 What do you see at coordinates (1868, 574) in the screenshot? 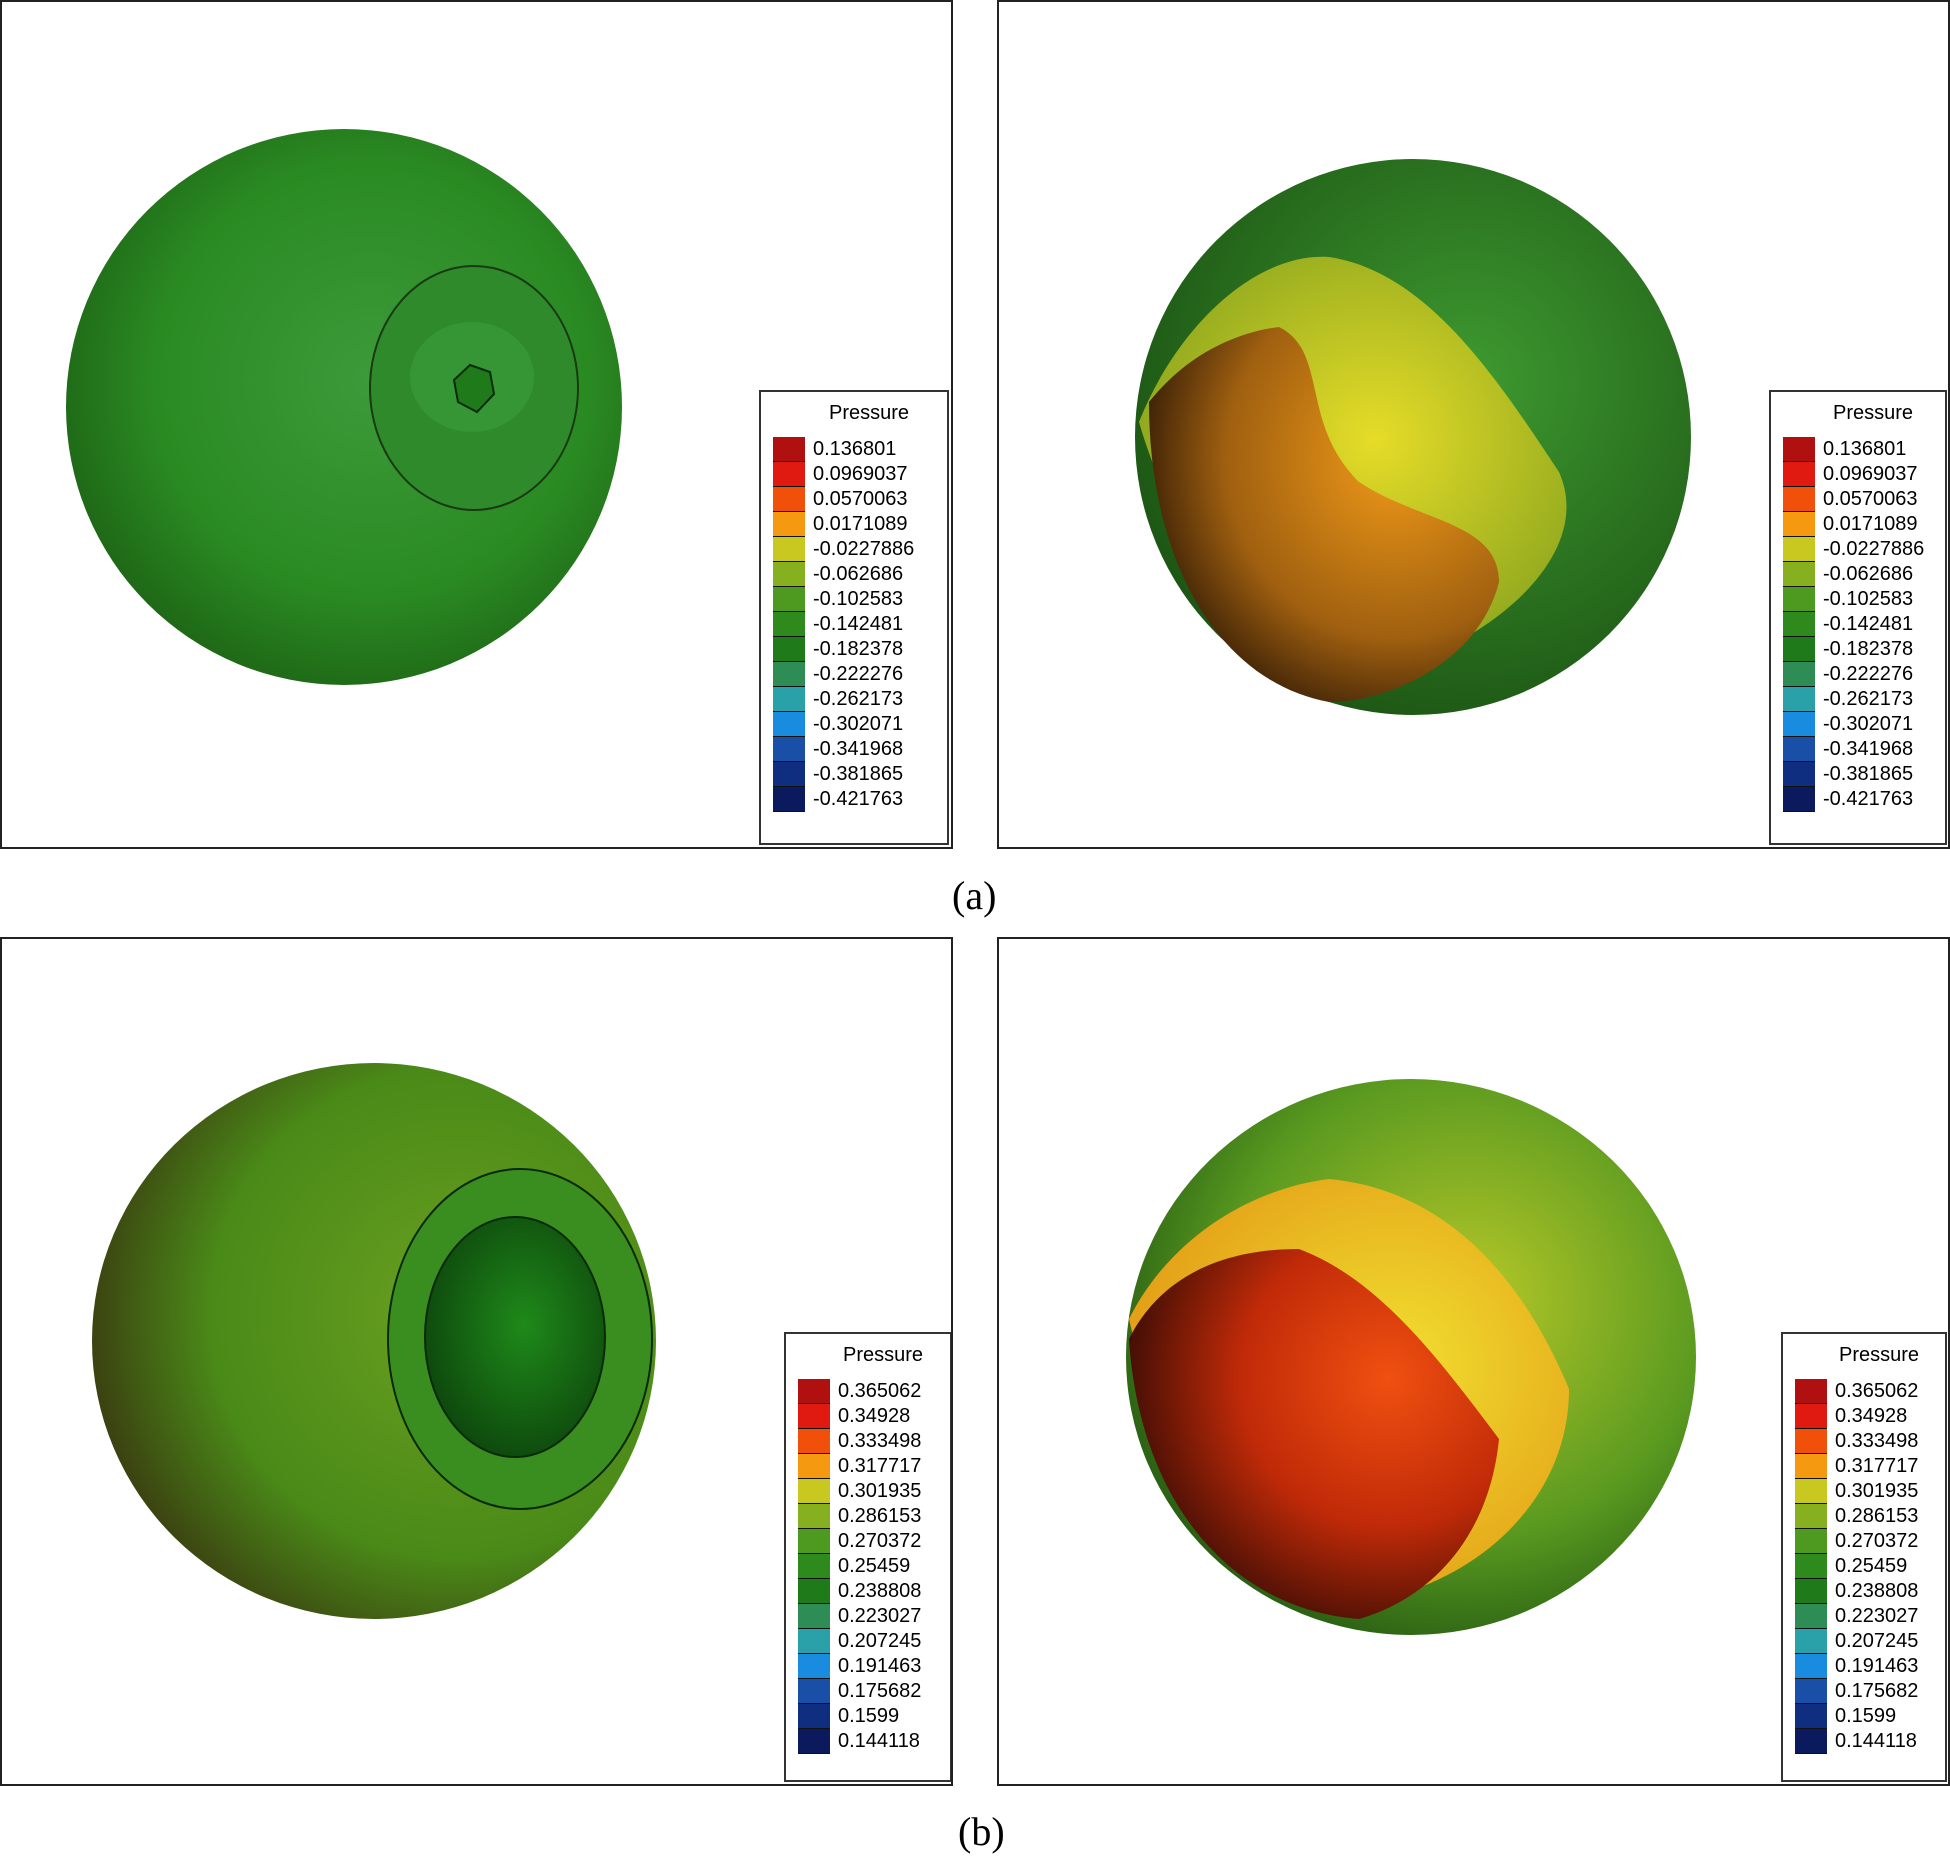
I see `legend-value-6: -0.062686` at bounding box center [1868, 574].